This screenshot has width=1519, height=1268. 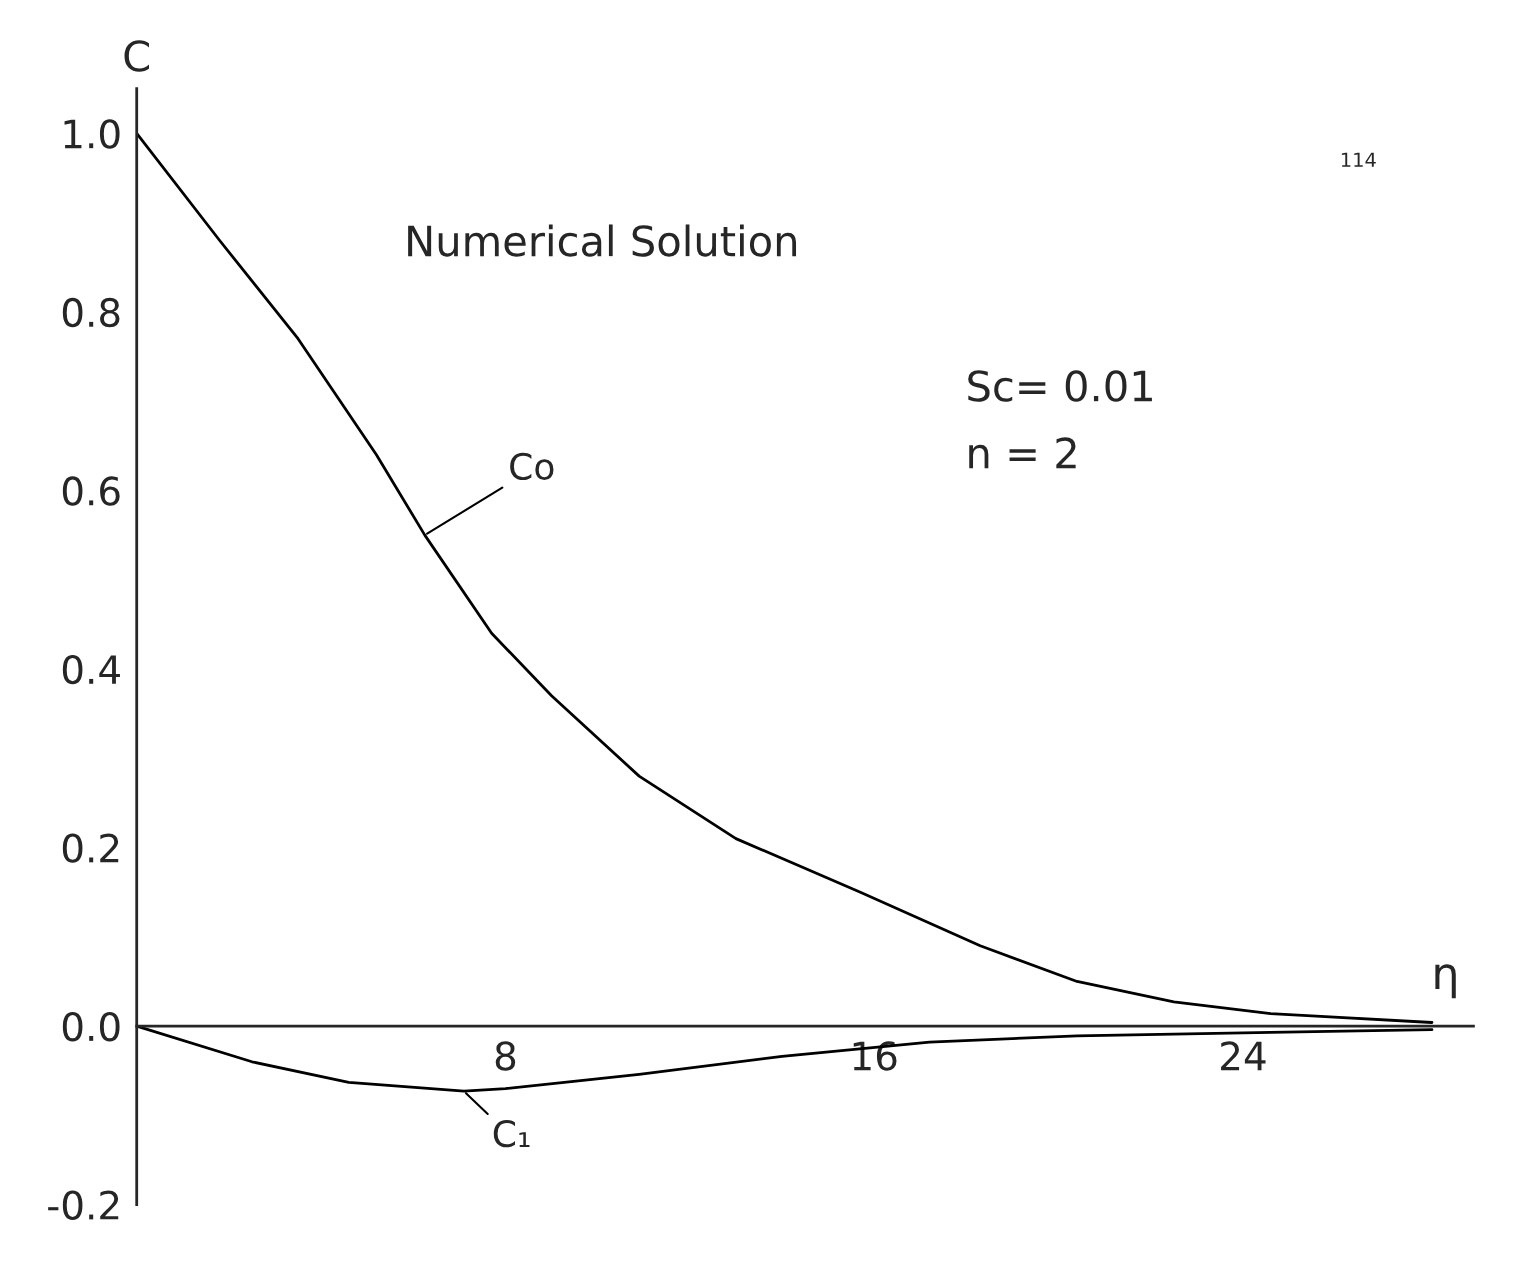 I want to click on annotation: n = 2, so click(x=1022, y=453).